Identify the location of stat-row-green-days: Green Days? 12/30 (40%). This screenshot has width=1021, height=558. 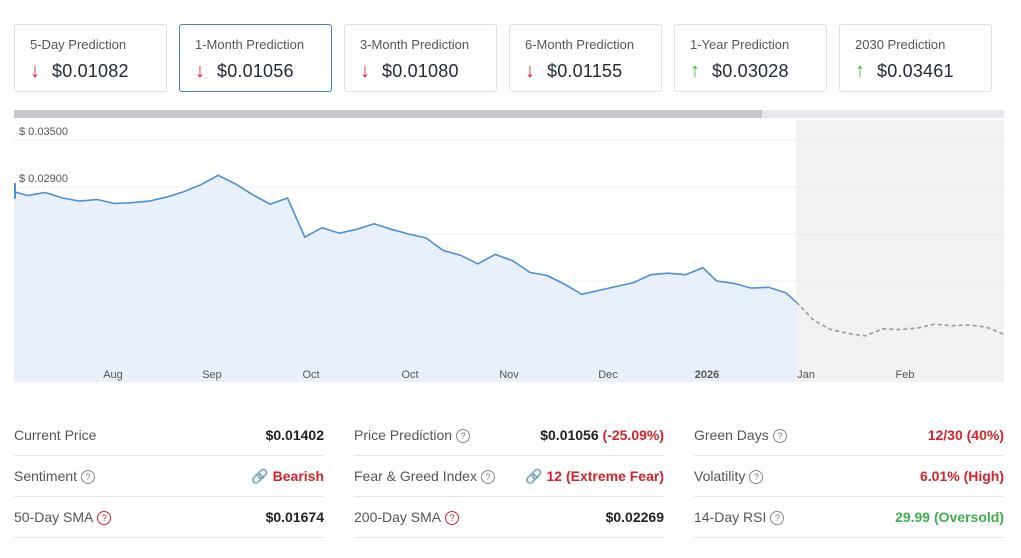
(849, 435).